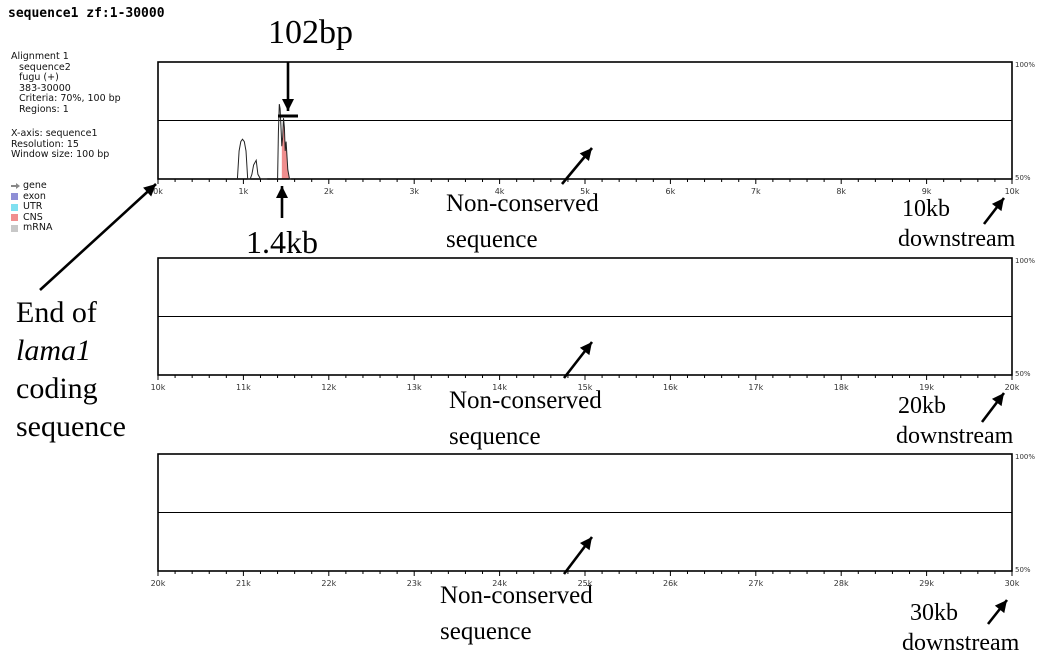 The width and height of the screenshot is (1053, 659). Describe the element at coordinates (499, 387) in the screenshot. I see `xtick-label: 14k` at that location.